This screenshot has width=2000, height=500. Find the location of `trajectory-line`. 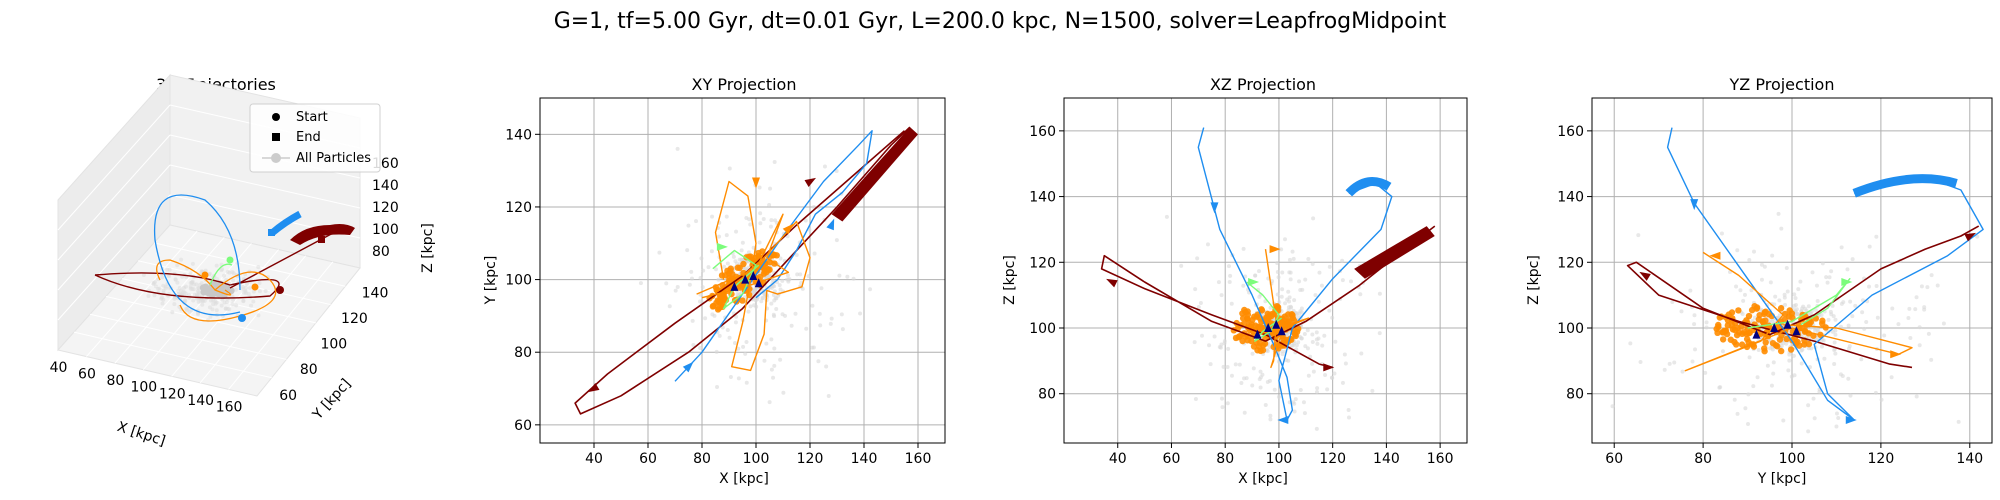

trajectory-line is located at coordinates (1268, 297).